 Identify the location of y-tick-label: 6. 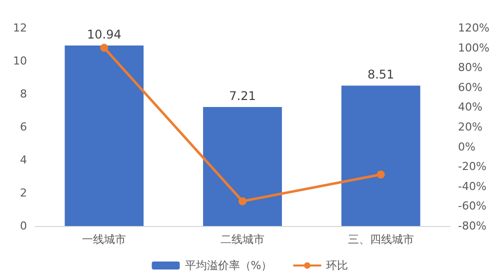
(23, 127).